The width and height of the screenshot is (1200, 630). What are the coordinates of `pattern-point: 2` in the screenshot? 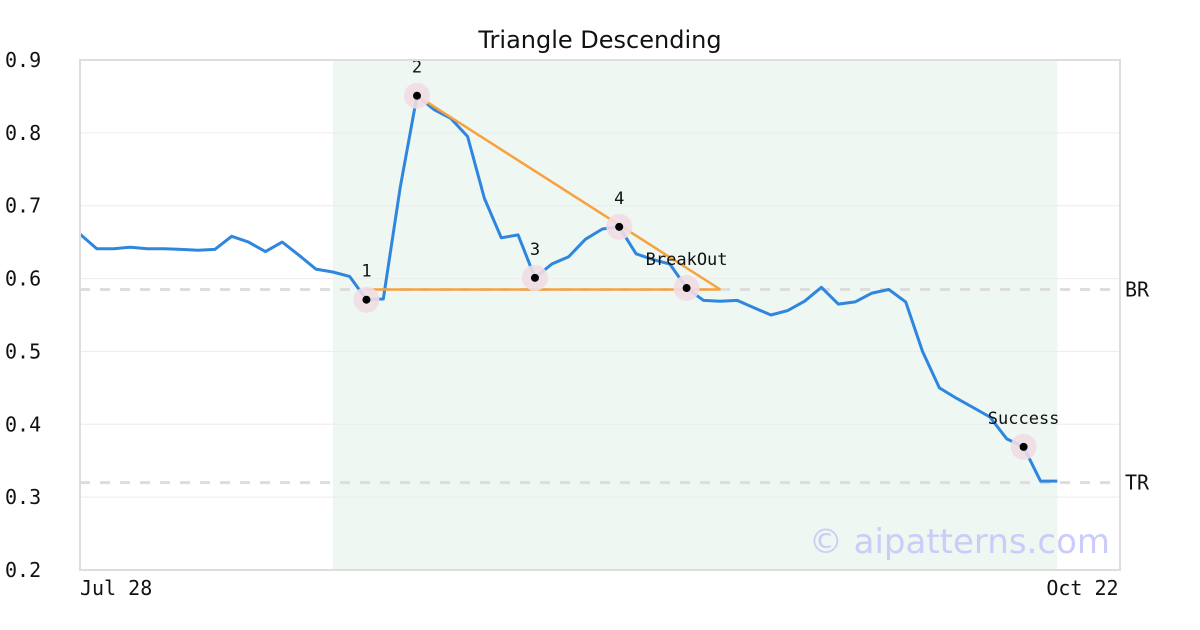 It's located at (417, 83).